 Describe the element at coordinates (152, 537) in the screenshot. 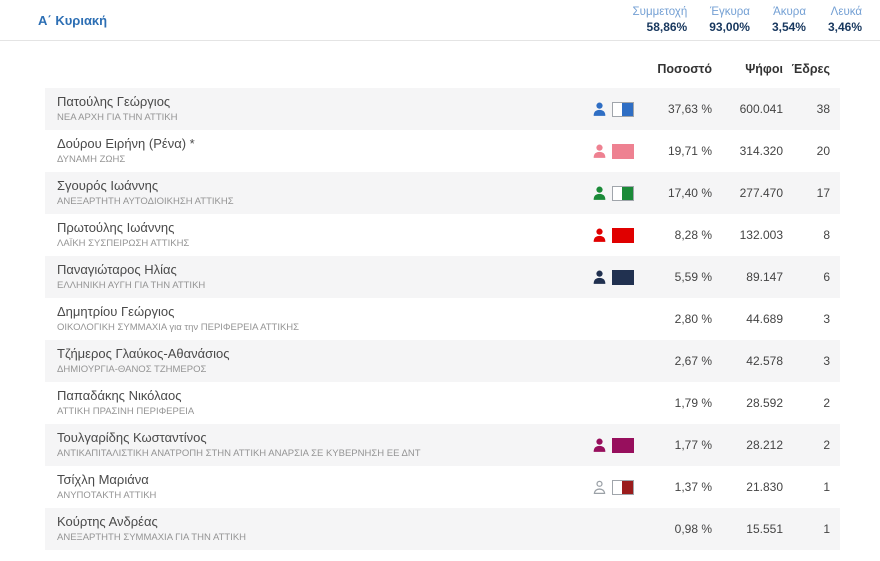

I see `party-name: ΑΝΕΞΑΡΤΗΤΗ ΣΥΜΜΑΧΙΑ ΓΙΑ ΤΗΝ ΑΤΤΙΚΗ` at that location.